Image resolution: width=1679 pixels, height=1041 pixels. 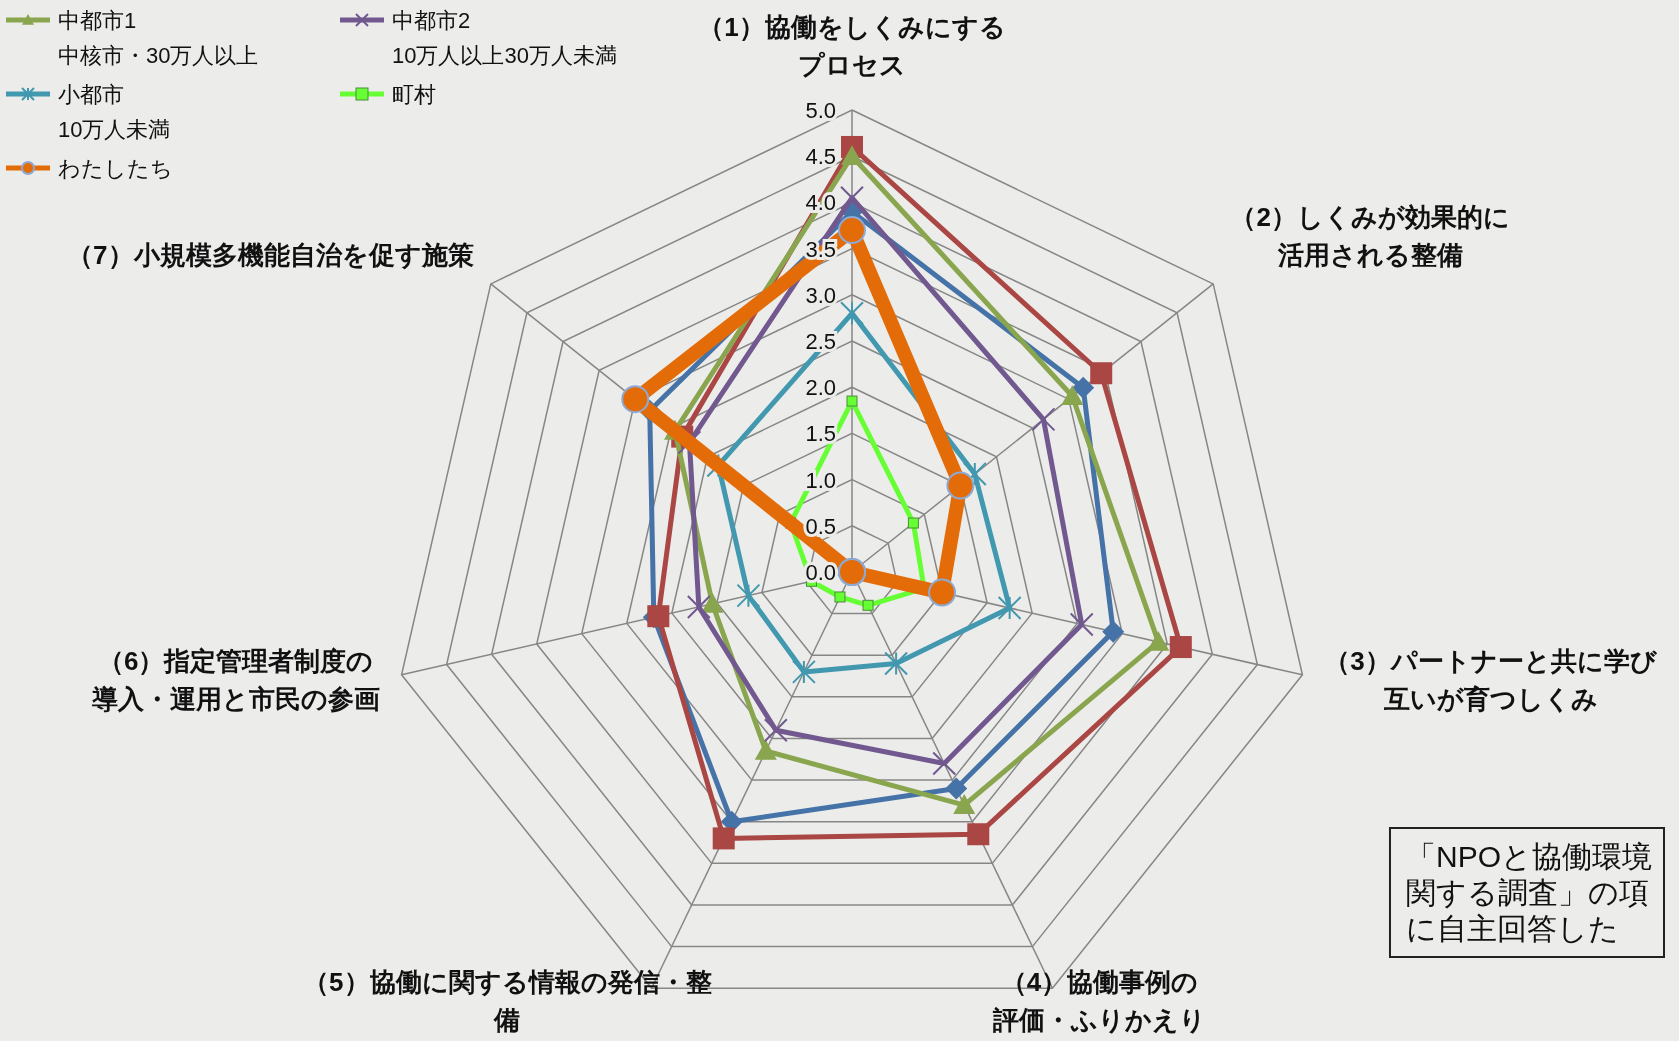 I want to click on tick-label: 5.0, so click(x=820, y=110).